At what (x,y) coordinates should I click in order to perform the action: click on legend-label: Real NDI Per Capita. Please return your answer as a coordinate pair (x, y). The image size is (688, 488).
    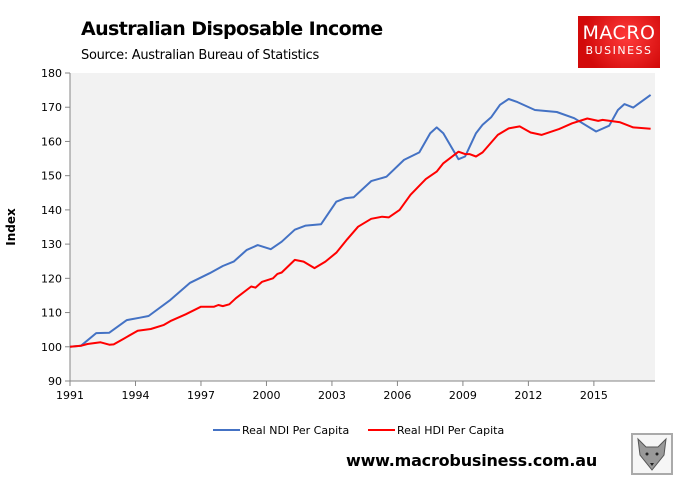
    Looking at the image, I should click on (295, 430).